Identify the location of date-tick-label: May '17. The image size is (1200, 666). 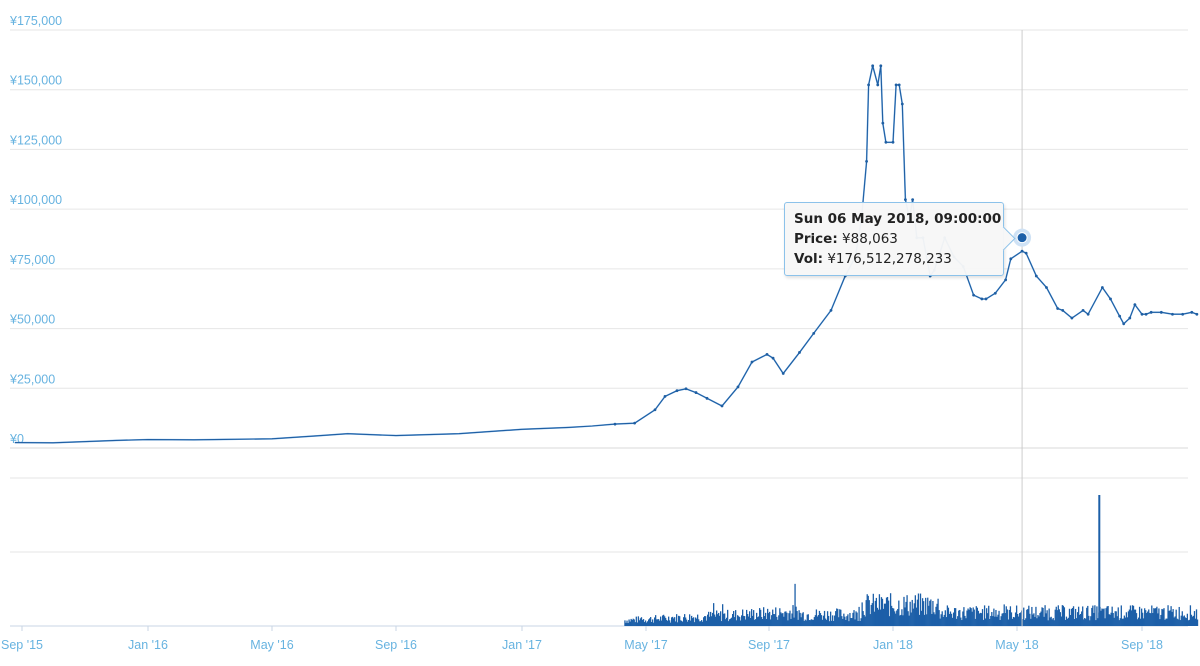
(645, 645).